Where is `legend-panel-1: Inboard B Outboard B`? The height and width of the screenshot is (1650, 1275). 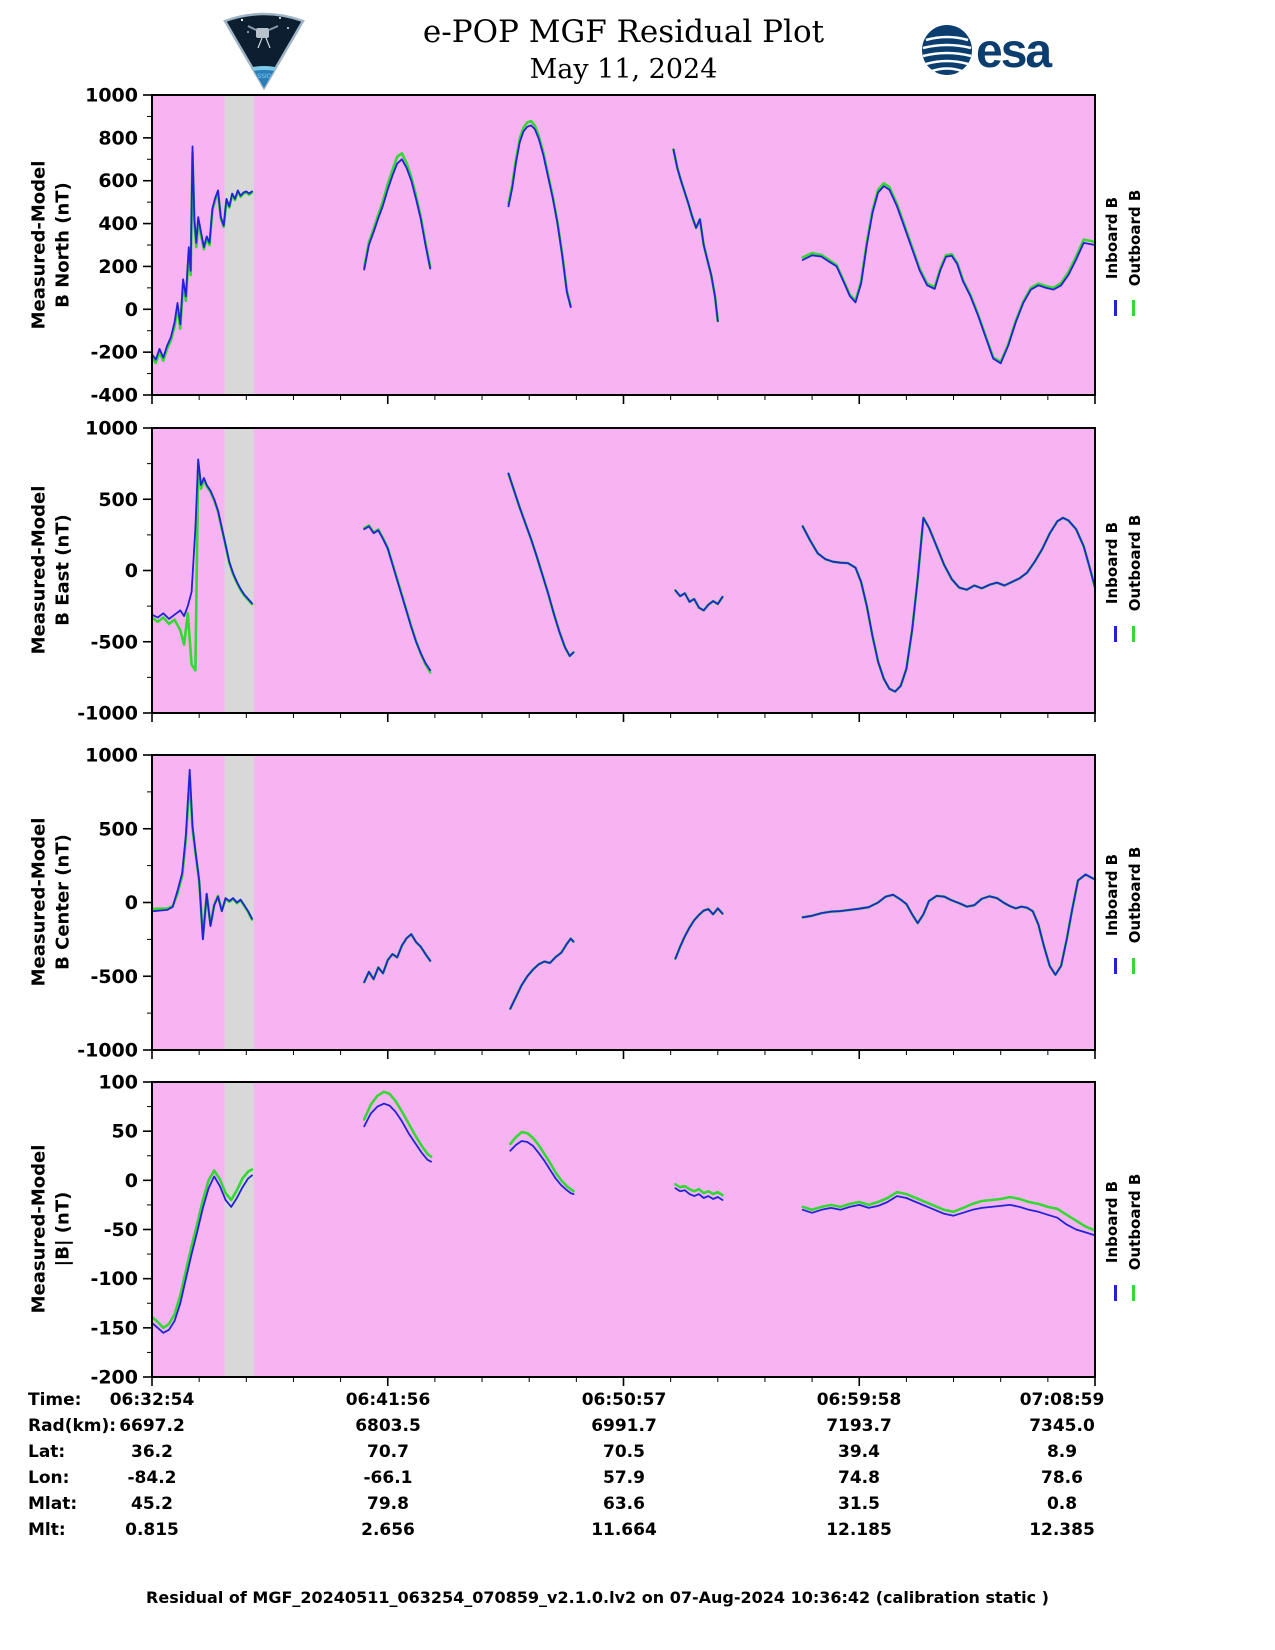 legend-panel-1: Inboard B Outboard B is located at coordinates (1124, 238).